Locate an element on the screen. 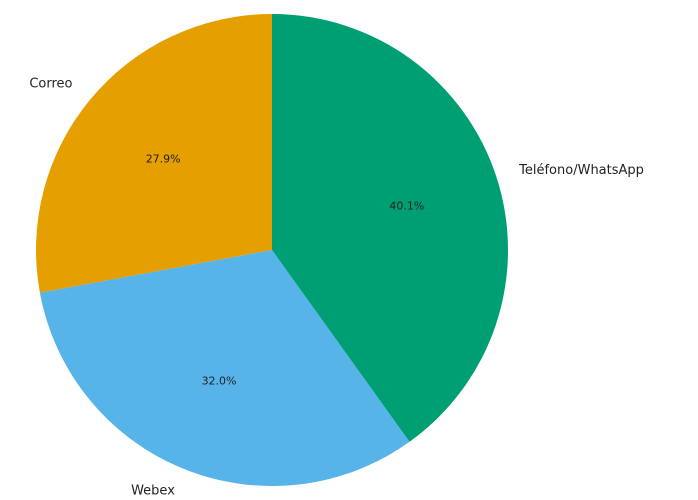 This screenshot has height=500, width=698. percent-label: 32.0% is located at coordinates (219, 380).